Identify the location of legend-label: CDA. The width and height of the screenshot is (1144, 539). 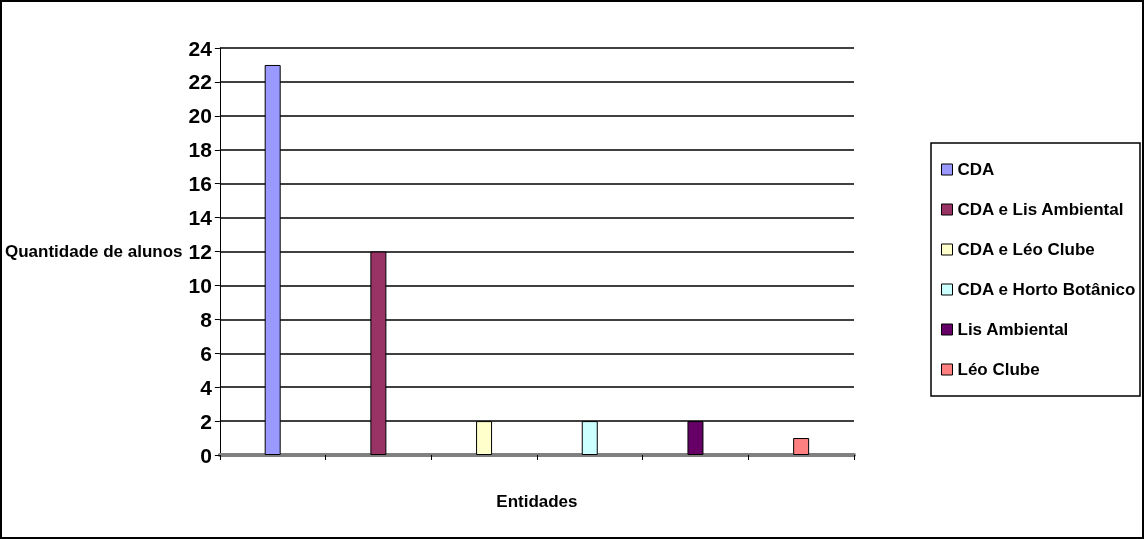
(976, 169).